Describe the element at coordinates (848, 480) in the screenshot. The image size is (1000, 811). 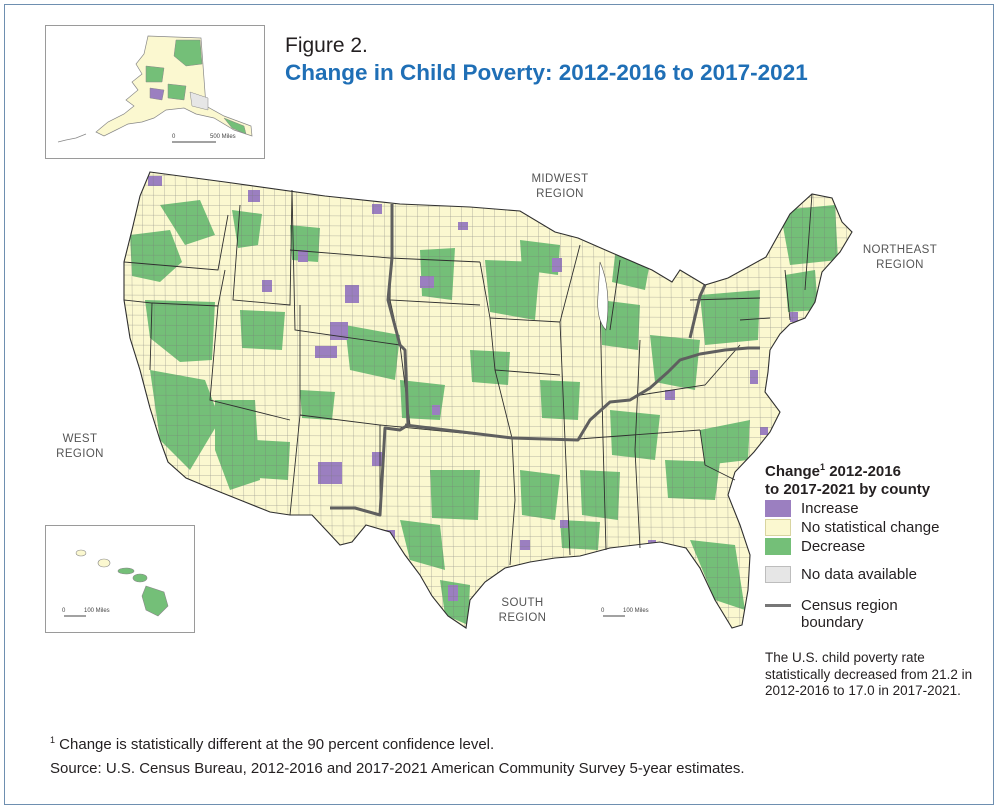
I see `legend-title: Change1 2012-2016 to 2017-2021 by county` at that location.